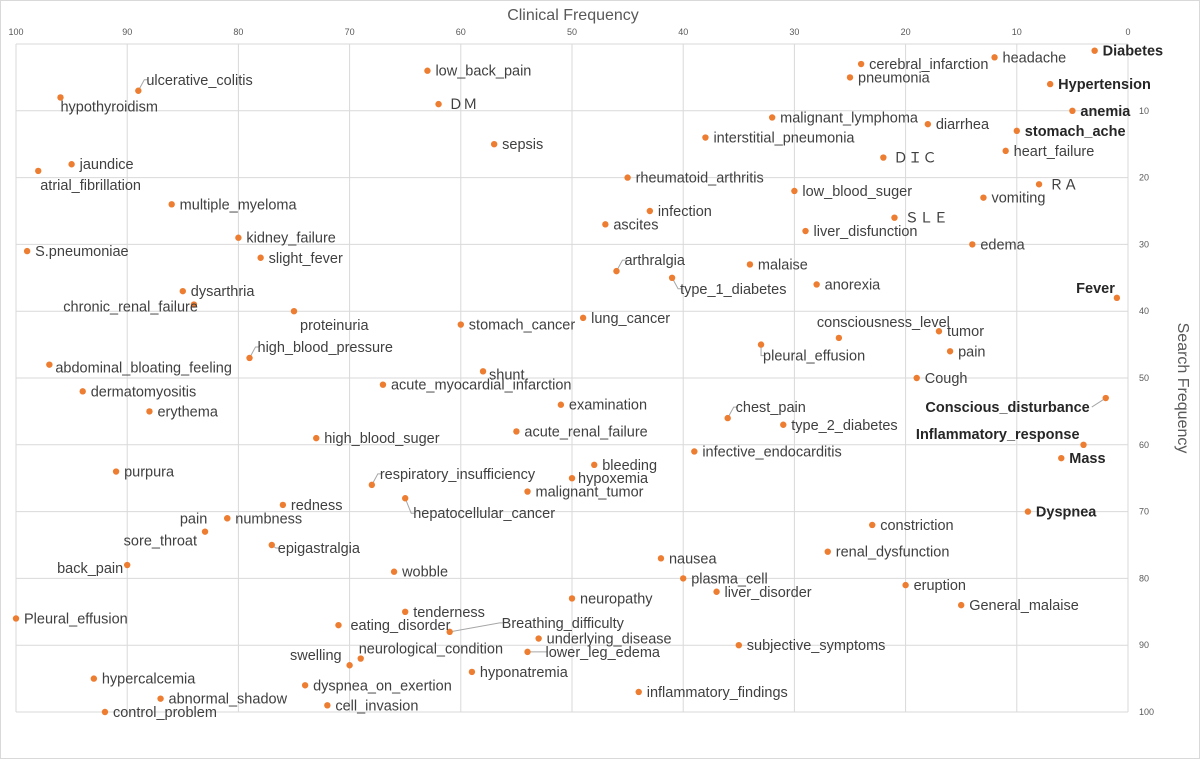 This screenshot has height=764, width=1200. Describe the element at coordinates (143, 369) in the screenshot. I see `data-label: abdominal_bloating_feeling` at that location.